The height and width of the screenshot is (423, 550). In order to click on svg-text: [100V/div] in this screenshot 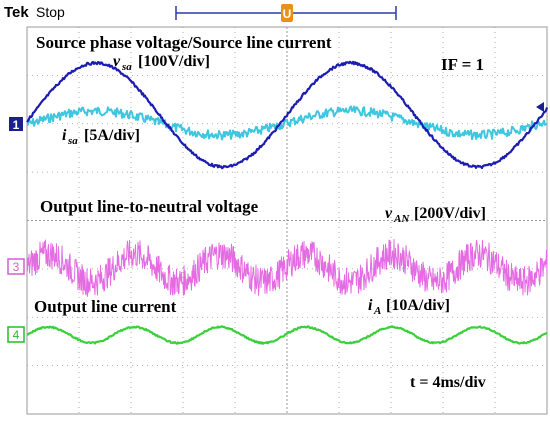, I will do `click(174, 61)`.